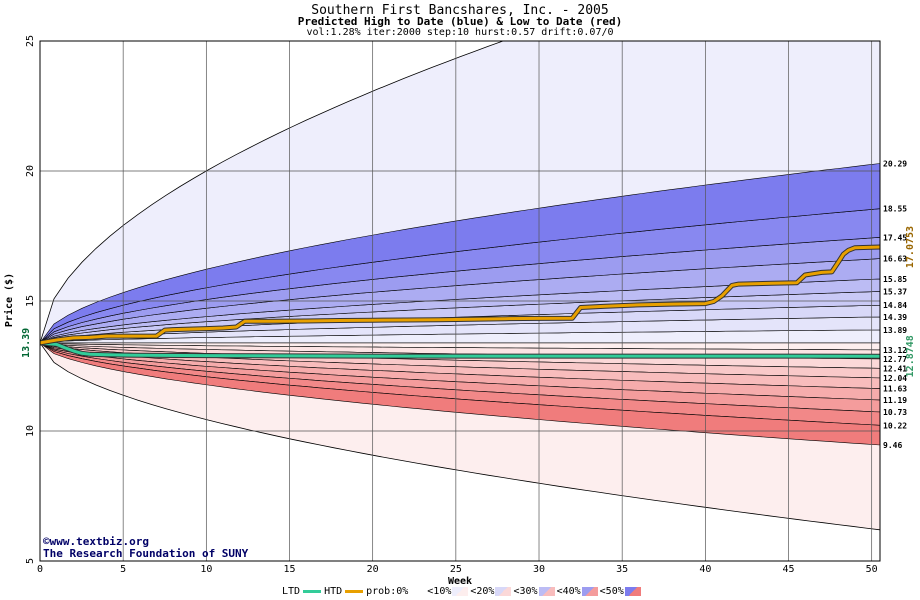 Image resolution: width=920 pixels, height=600 pixels. What do you see at coordinates (895, 425) in the screenshot?
I see `low-band-label-7: 10.22` at bounding box center [895, 425].